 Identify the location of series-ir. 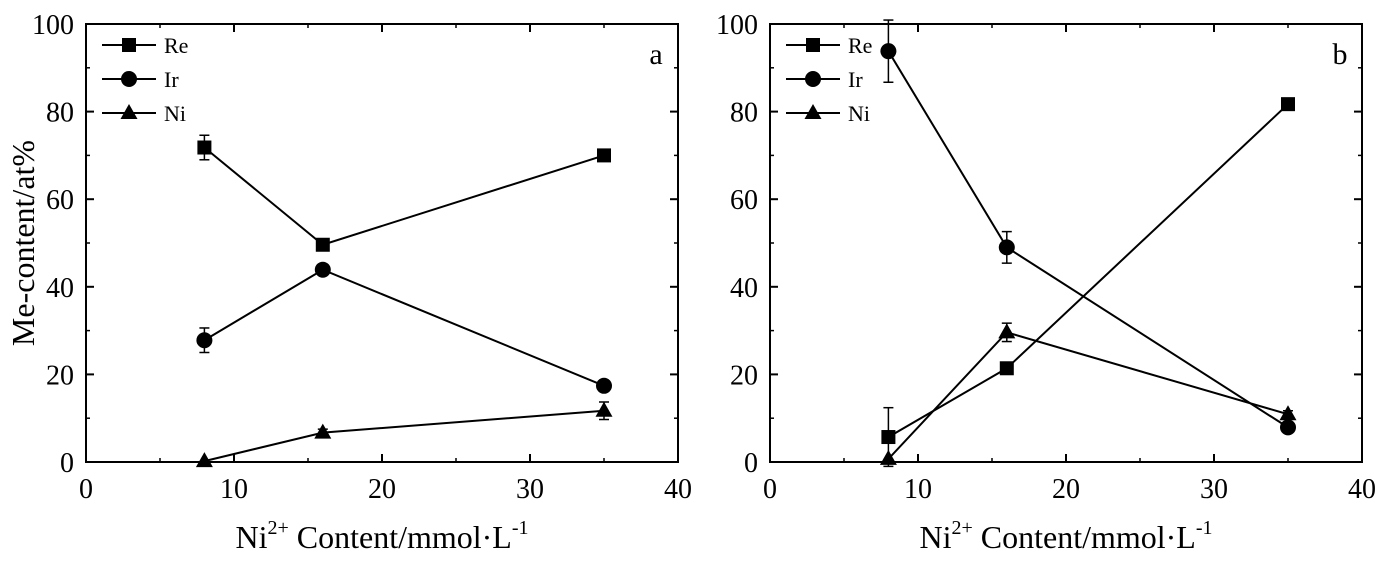
(404, 327).